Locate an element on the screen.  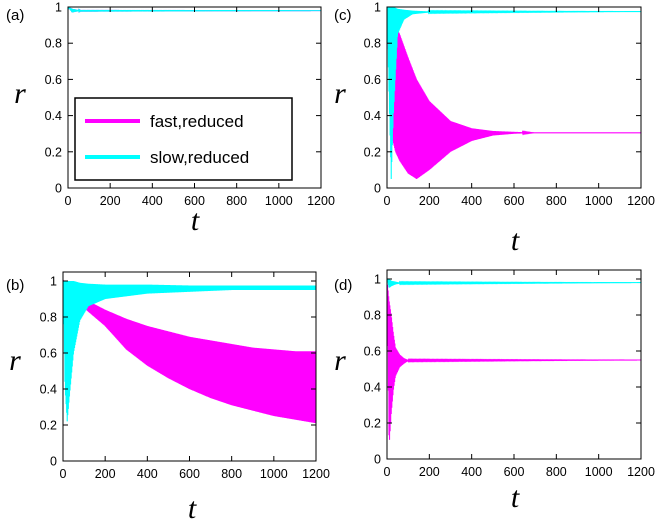
legend: fast,reduced slow,reduced is located at coordinates (183, 139).